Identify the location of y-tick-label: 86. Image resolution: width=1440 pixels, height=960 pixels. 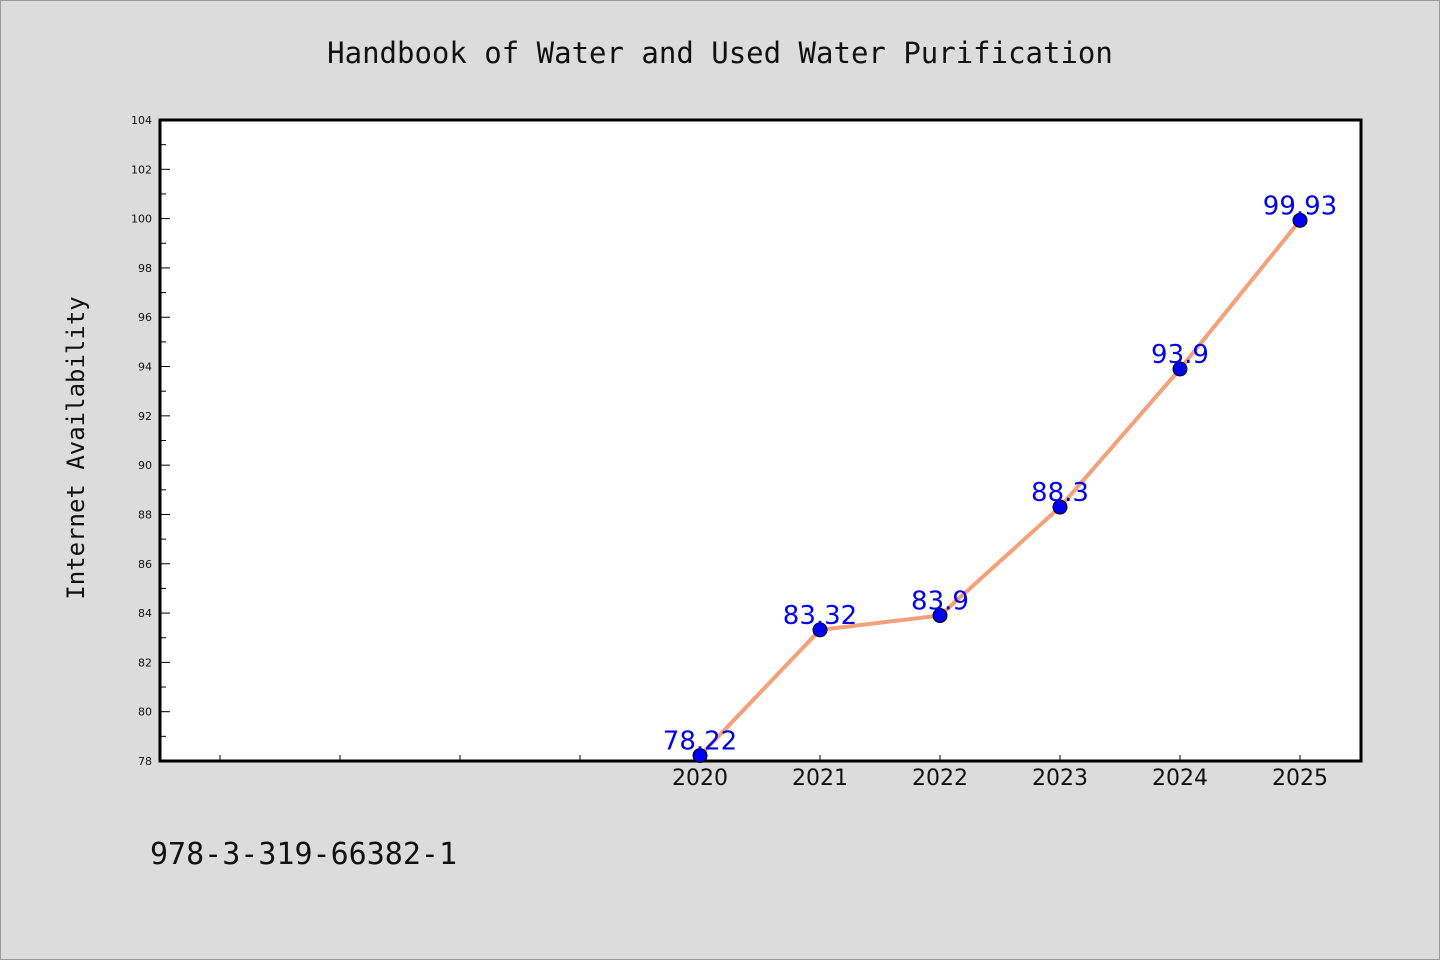
(145, 564).